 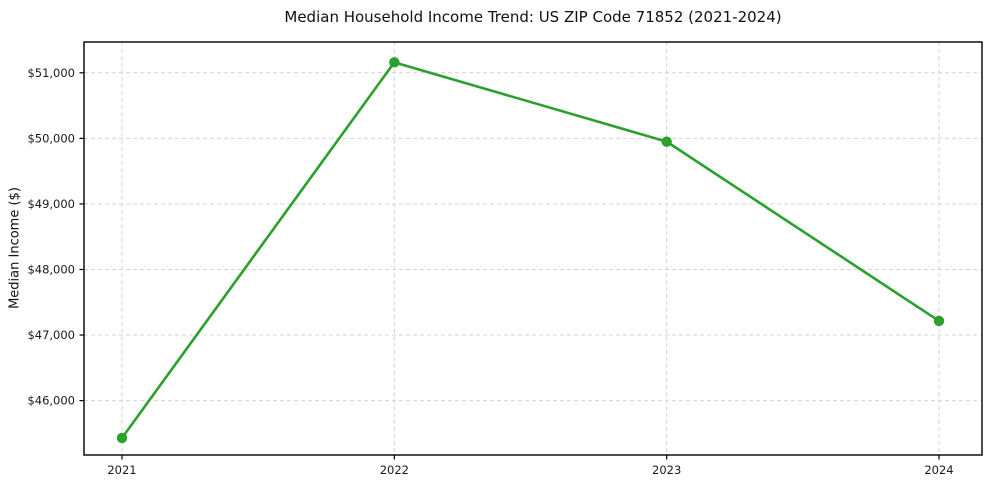 I want to click on y-tick-label: $49,000, so click(x=51, y=204).